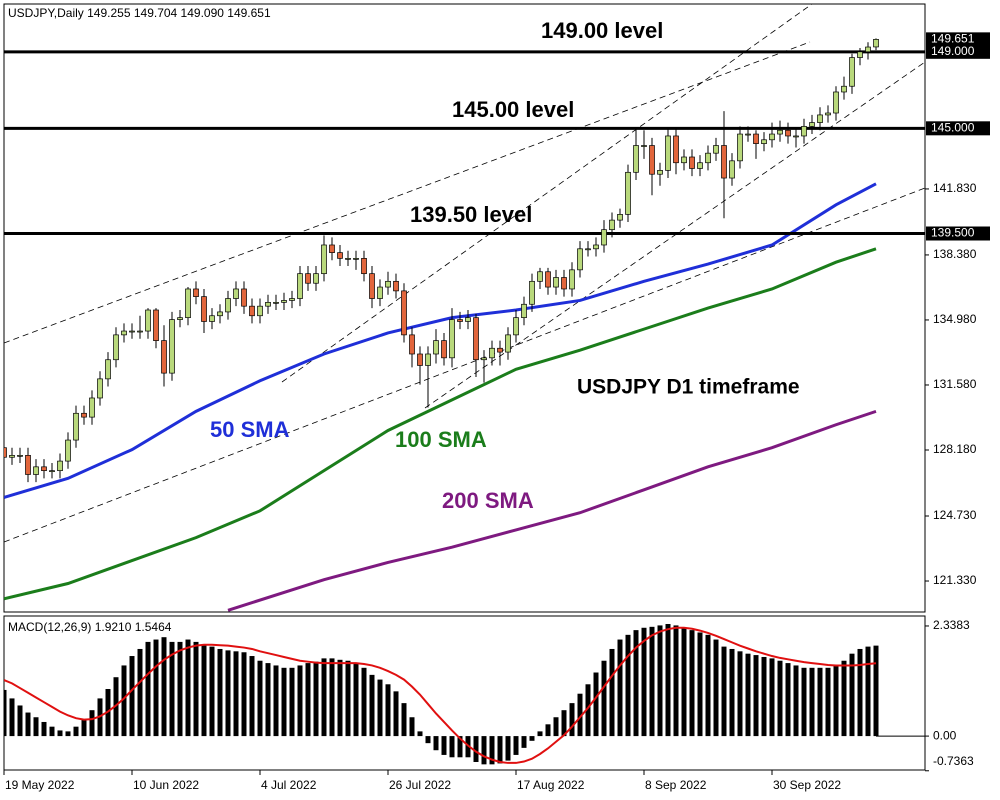 The height and width of the screenshot is (800, 1000). I want to click on y-tick-label: 128.180, so click(955, 449).